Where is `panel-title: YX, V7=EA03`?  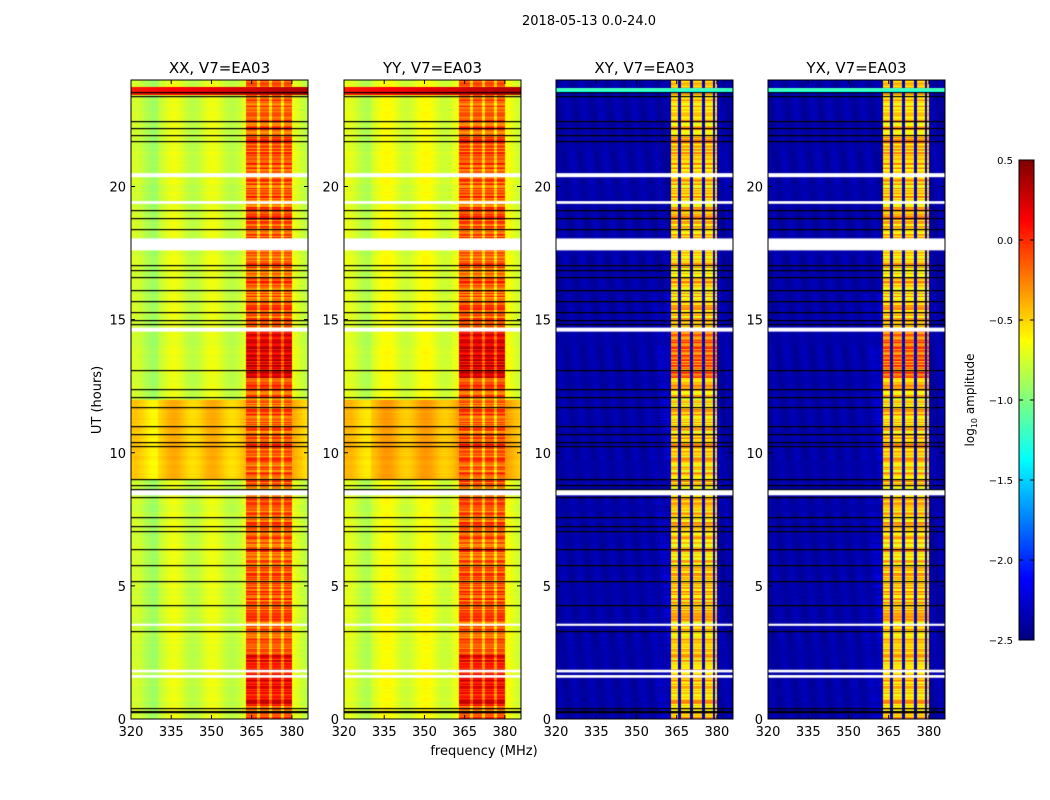 panel-title: YX, V7=EA03 is located at coordinates (855, 68).